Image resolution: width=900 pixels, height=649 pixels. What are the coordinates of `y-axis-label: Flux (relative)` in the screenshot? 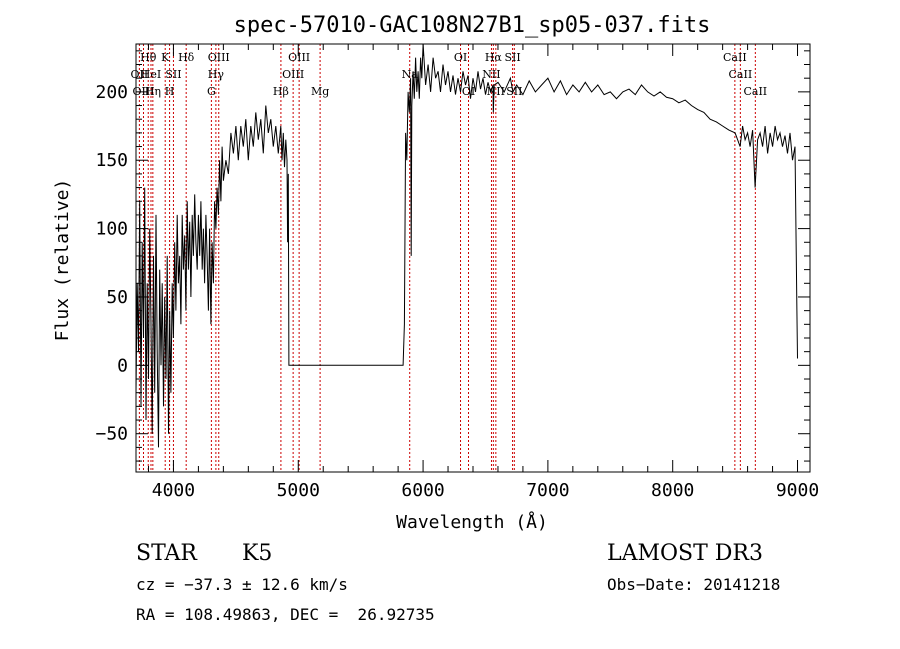 It's located at (62, 260).